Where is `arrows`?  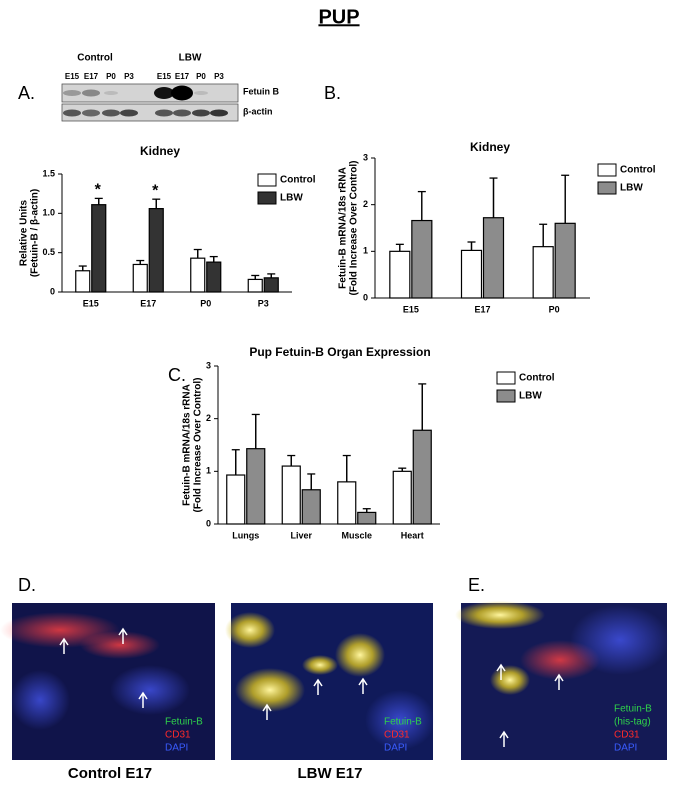 arrows is located at coordinates (311, 687).